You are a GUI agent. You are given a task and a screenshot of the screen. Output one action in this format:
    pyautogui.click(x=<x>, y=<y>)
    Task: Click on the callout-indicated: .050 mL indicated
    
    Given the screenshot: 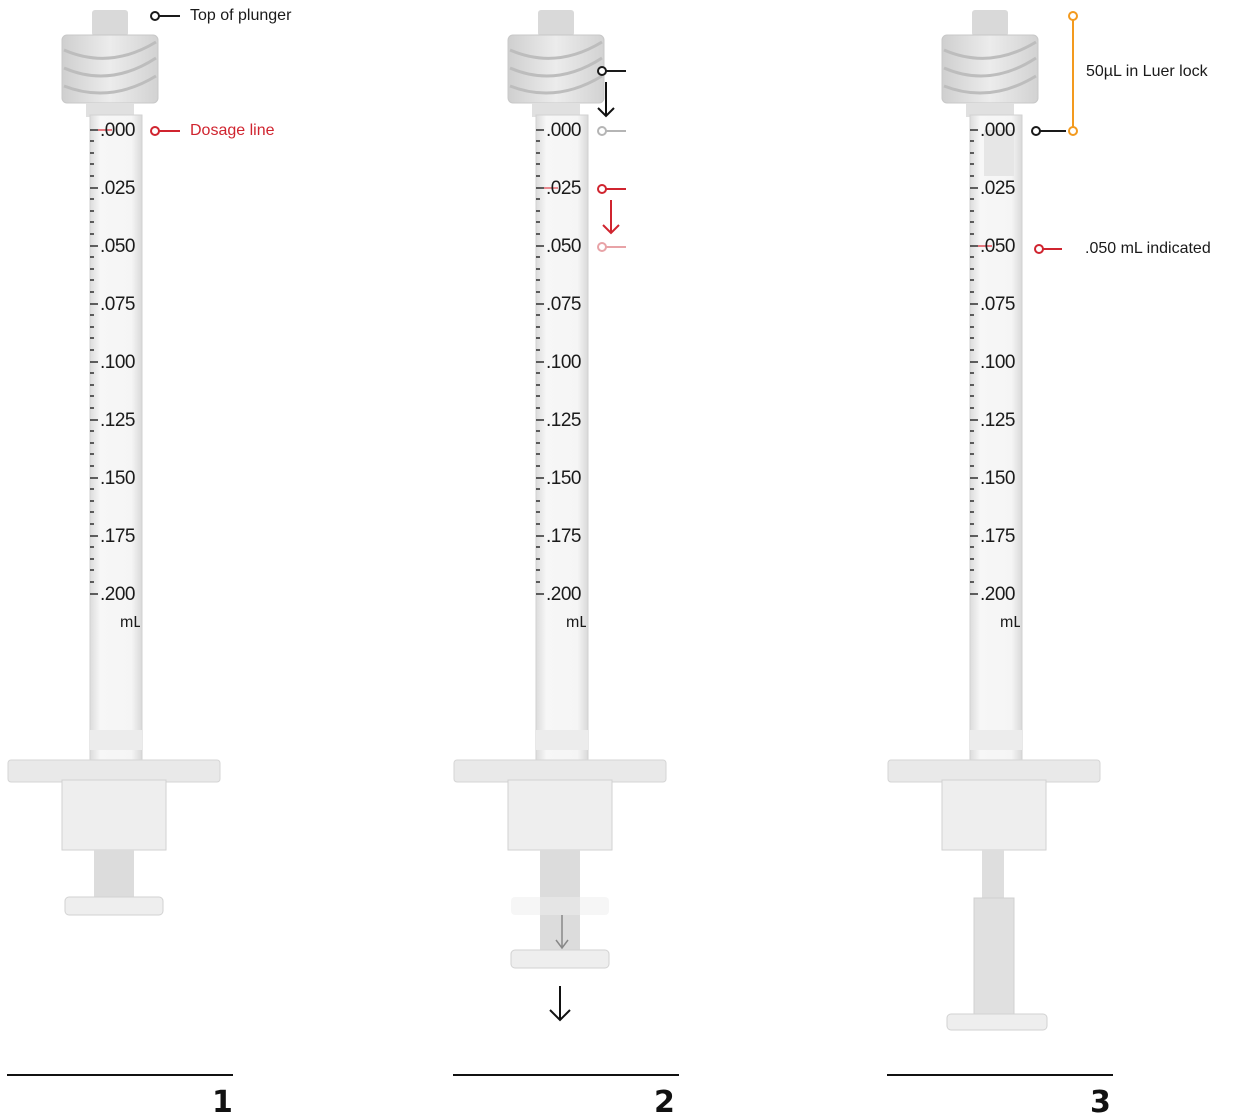 What is the action you would take?
    pyautogui.click(x=1148, y=248)
    